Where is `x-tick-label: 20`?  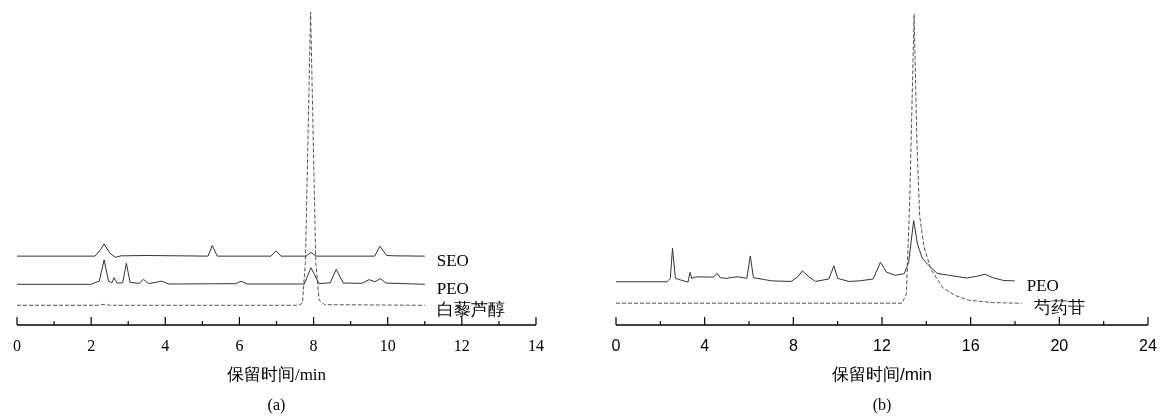
x-tick-label: 20 is located at coordinates (1059, 345).